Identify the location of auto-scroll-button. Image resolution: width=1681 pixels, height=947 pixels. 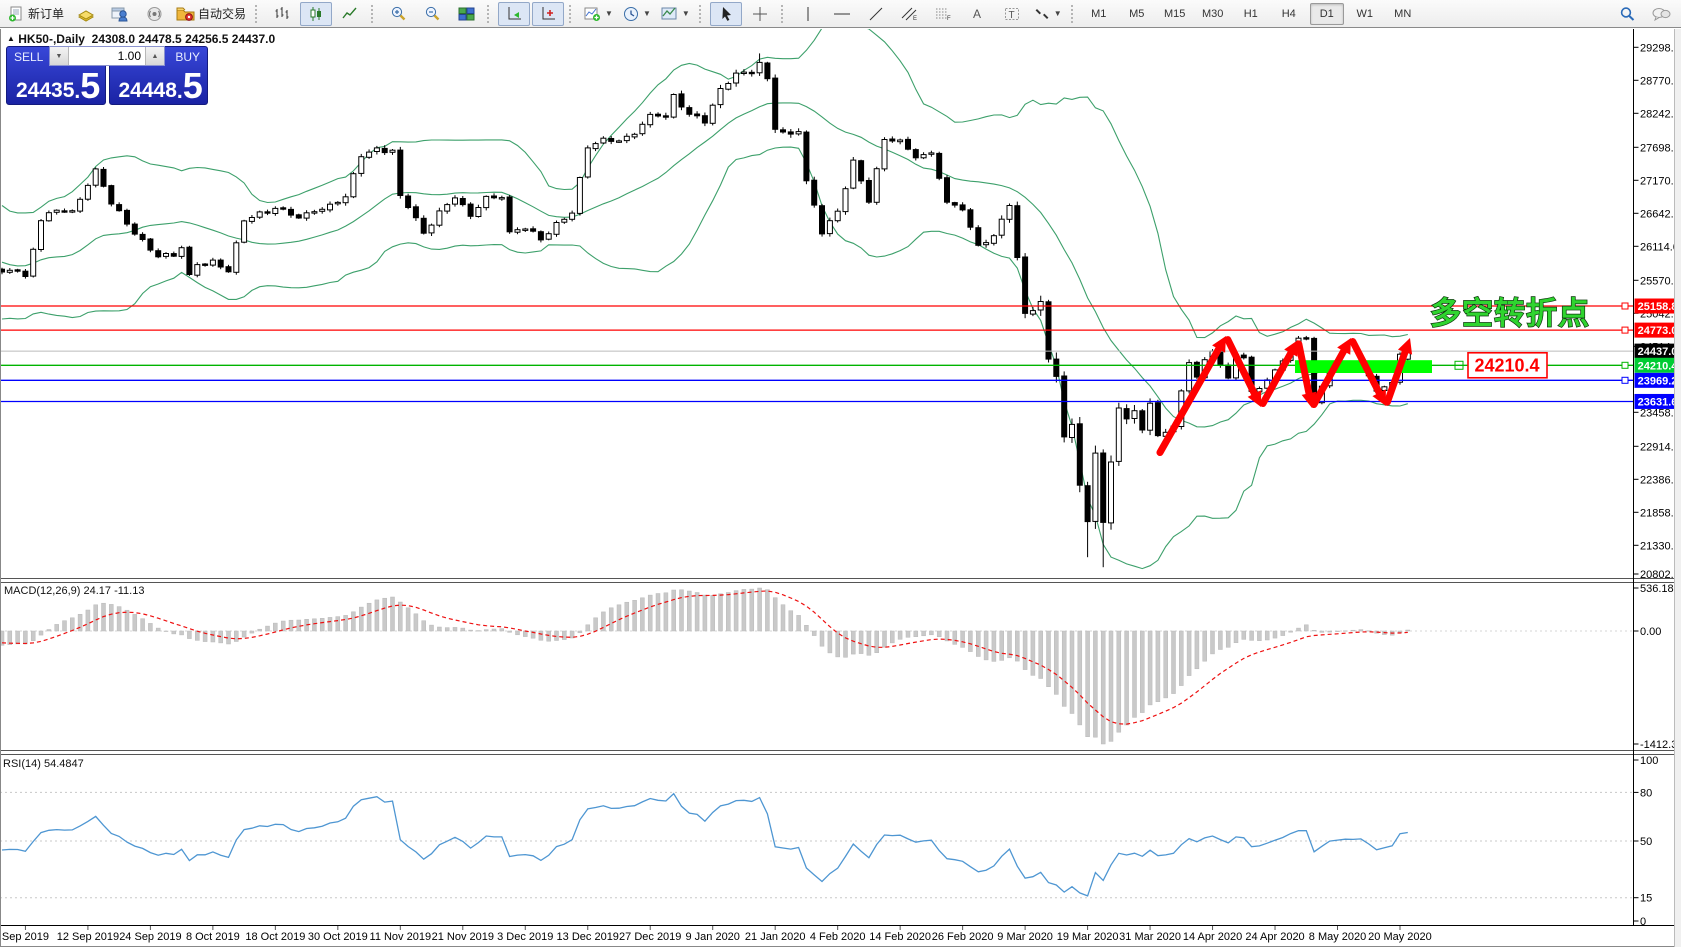
(514, 13).